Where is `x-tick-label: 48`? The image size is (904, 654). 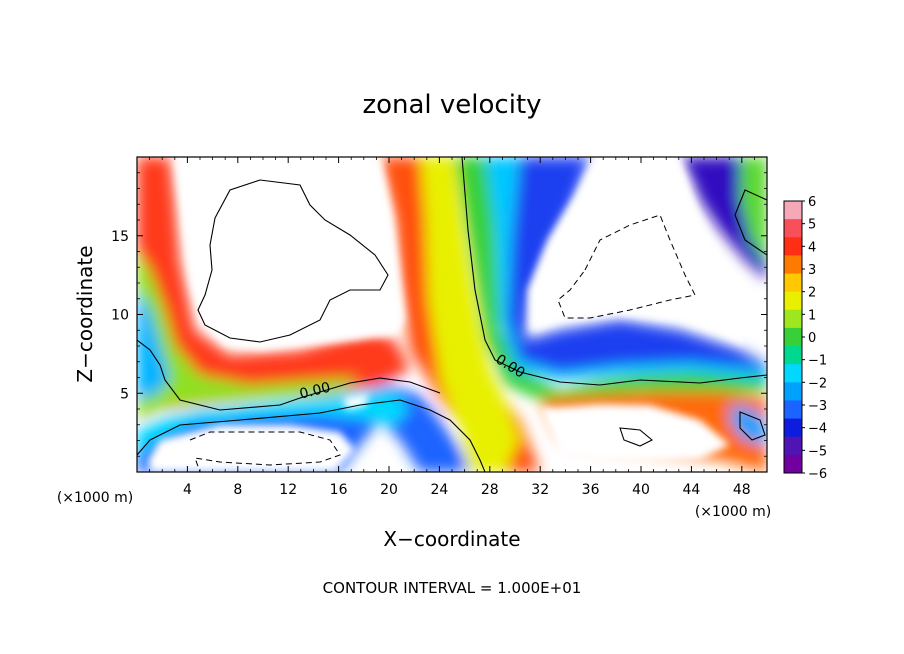 x-tick-label: 48 is located at coordinates (742, 490).